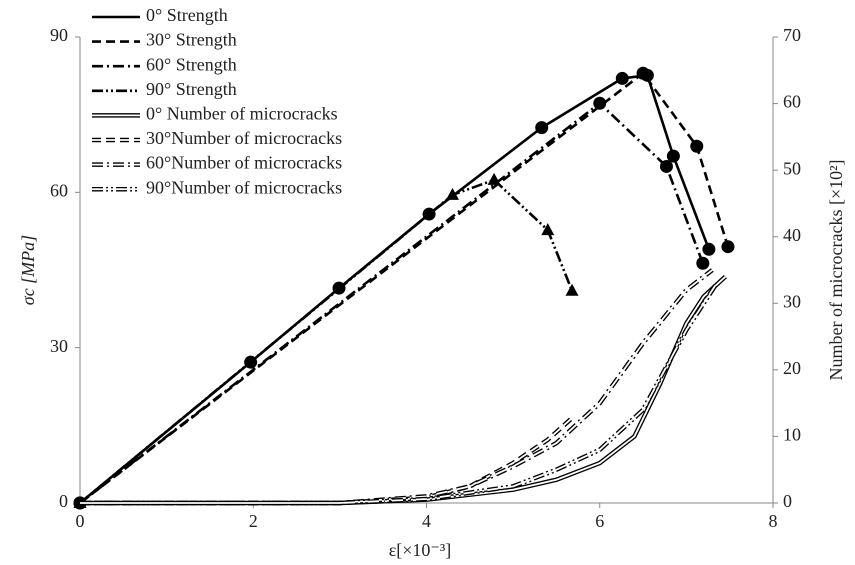 This screenshot has width=855, height=565. Describe the element at coordinates (773, 521) in the screenshot. I see `x-tick-label: 8` at that location.